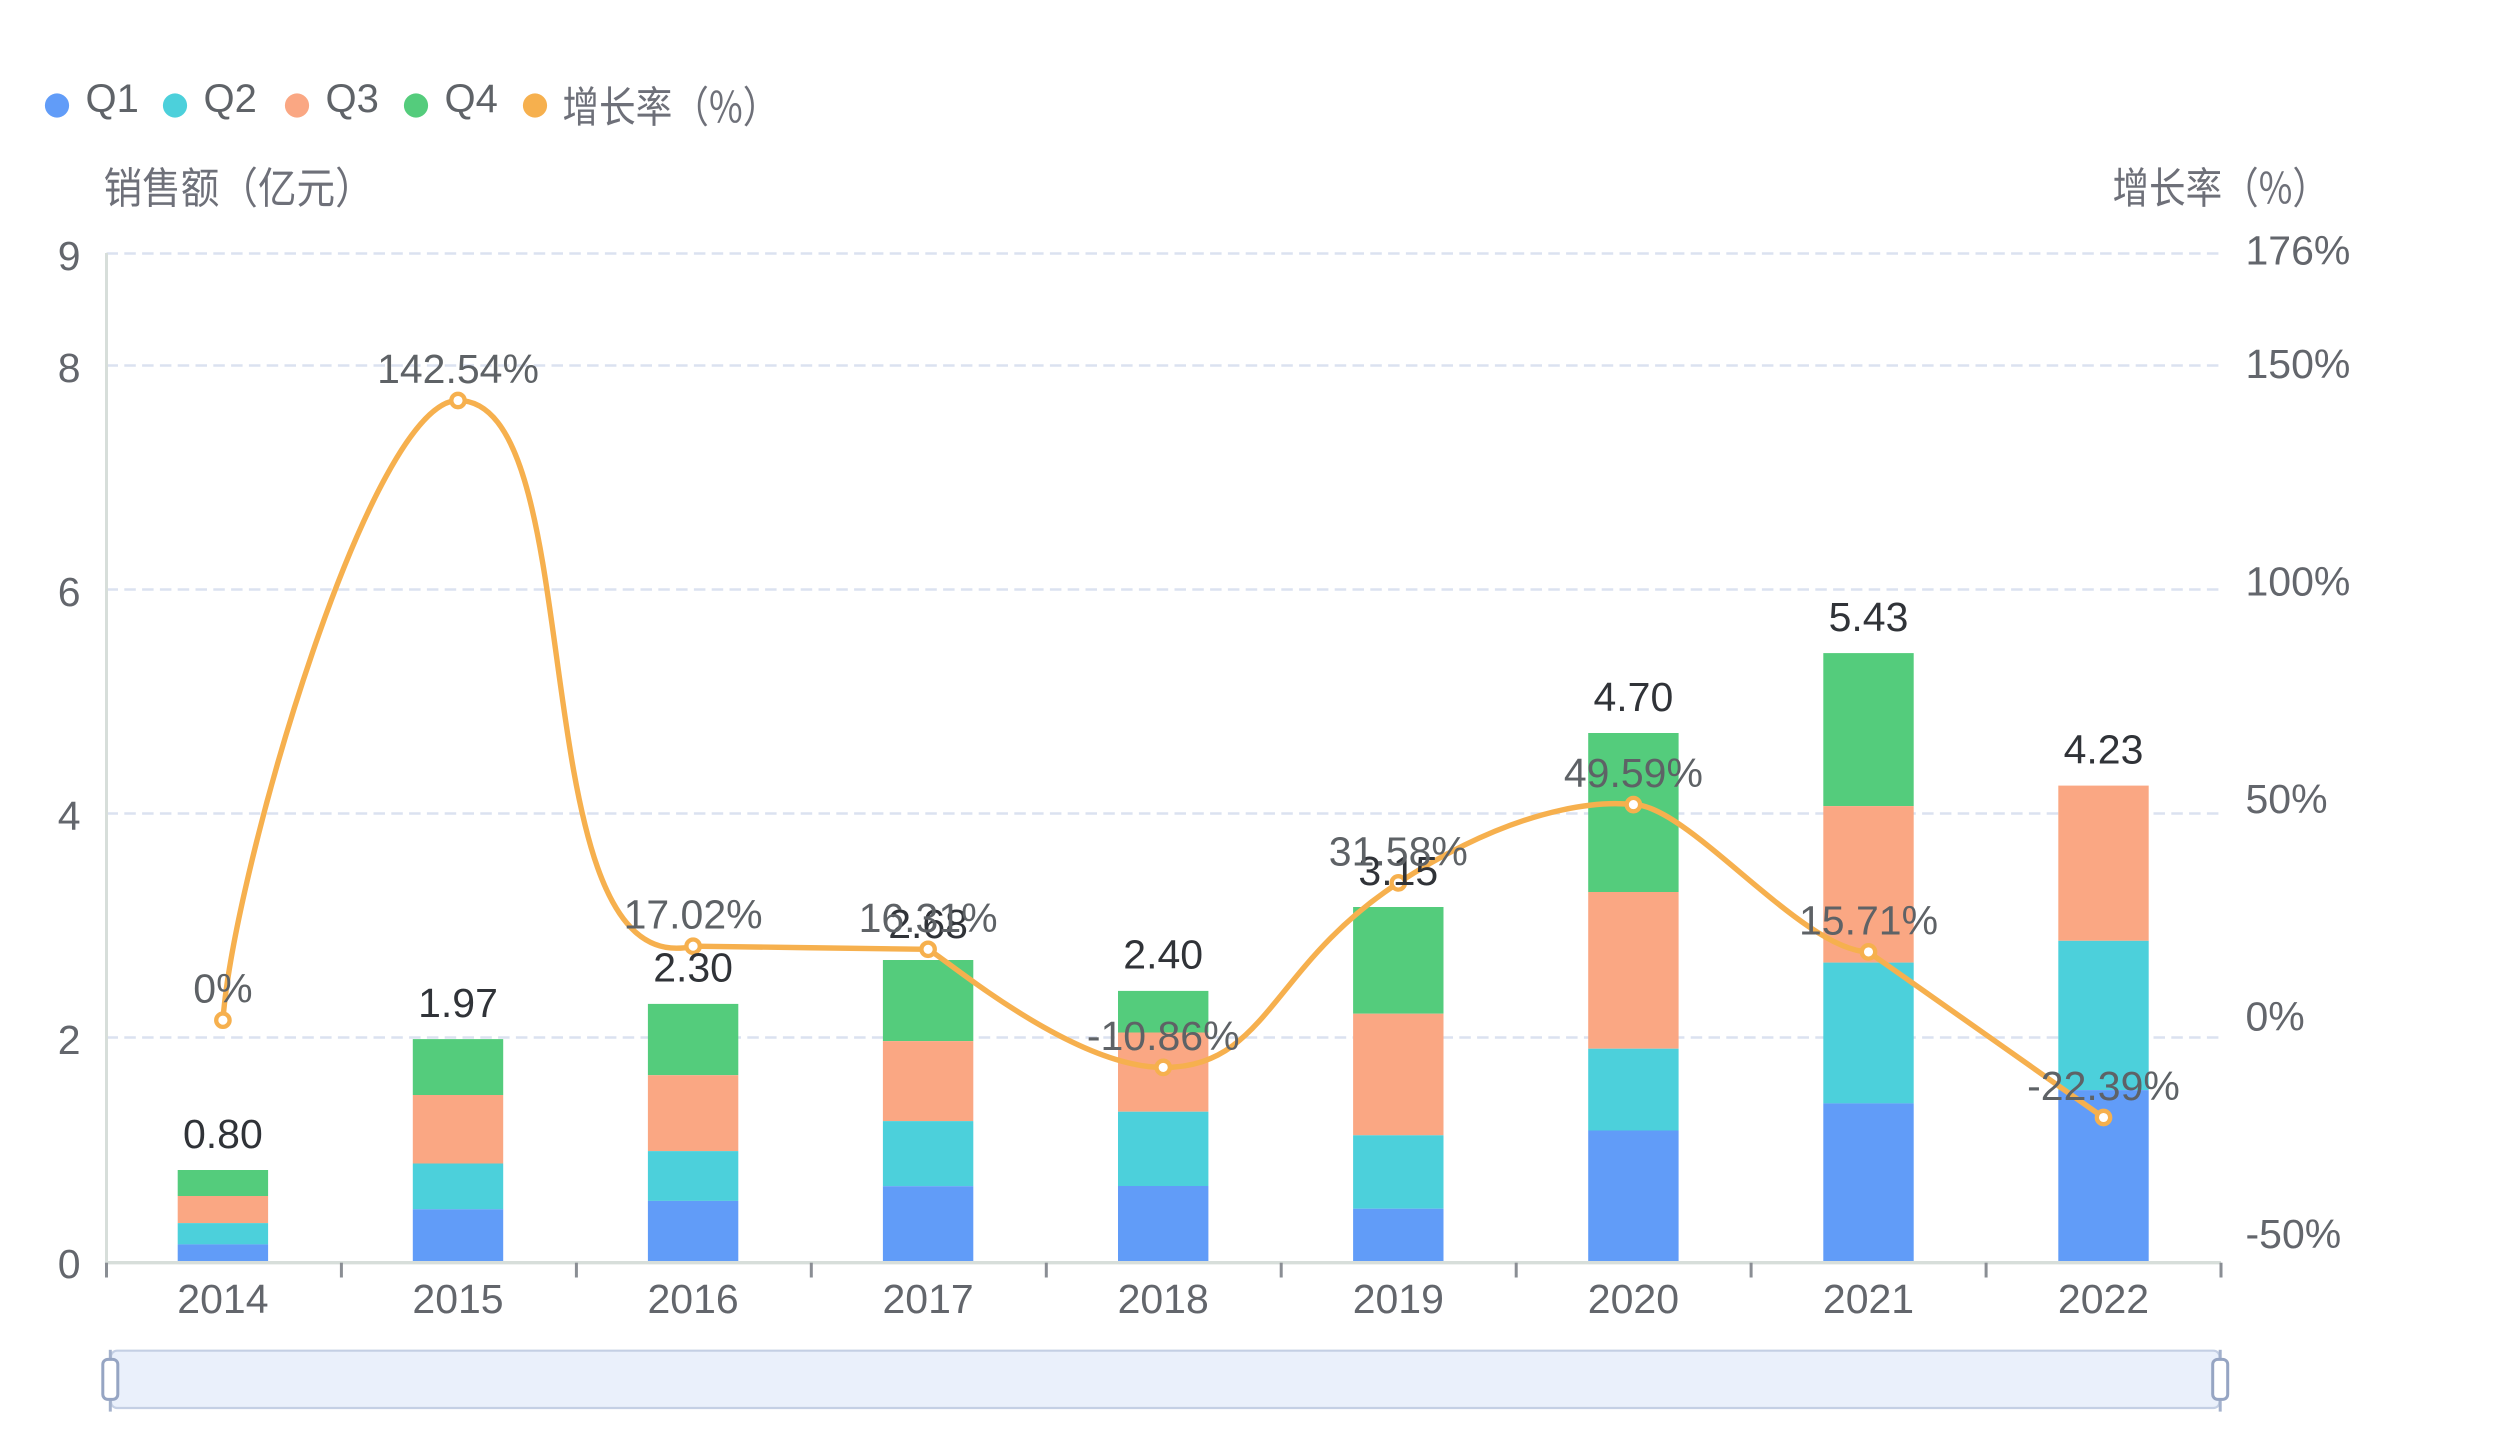 The image size is (2520, 1445). I want to click on svg-text: 15.71%, so click(1868, 920).